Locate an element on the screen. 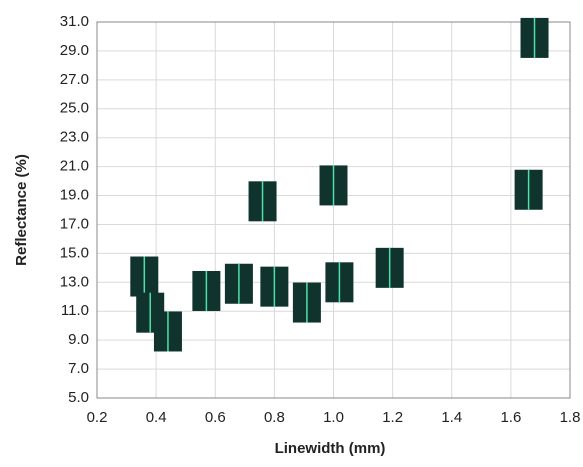 This screenshot has height=467, width=583. x-tick-label: 0.6 is located at coordinates (215, 417).